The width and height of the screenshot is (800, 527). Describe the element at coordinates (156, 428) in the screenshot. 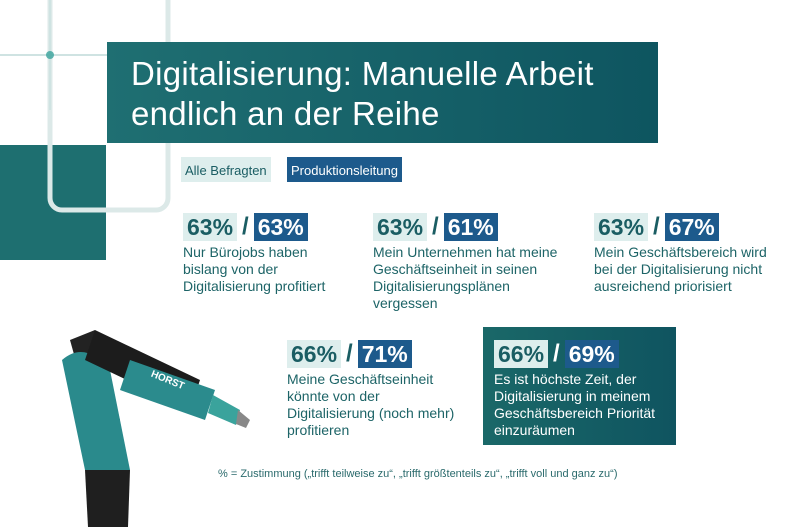

I see `robot` at that location.